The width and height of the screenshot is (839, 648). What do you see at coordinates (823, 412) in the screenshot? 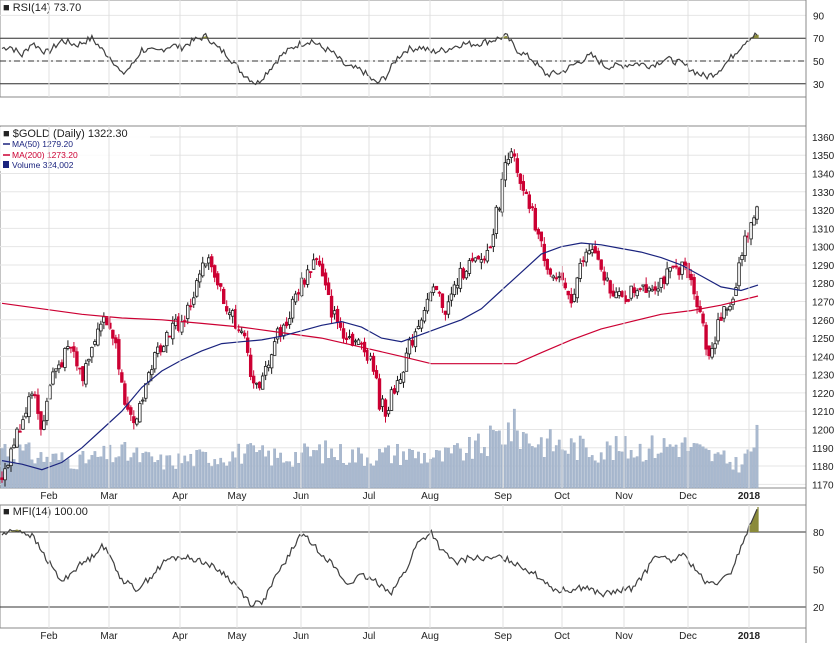
I see `price-tick-label: 1210` at bounding box center [823, 412].